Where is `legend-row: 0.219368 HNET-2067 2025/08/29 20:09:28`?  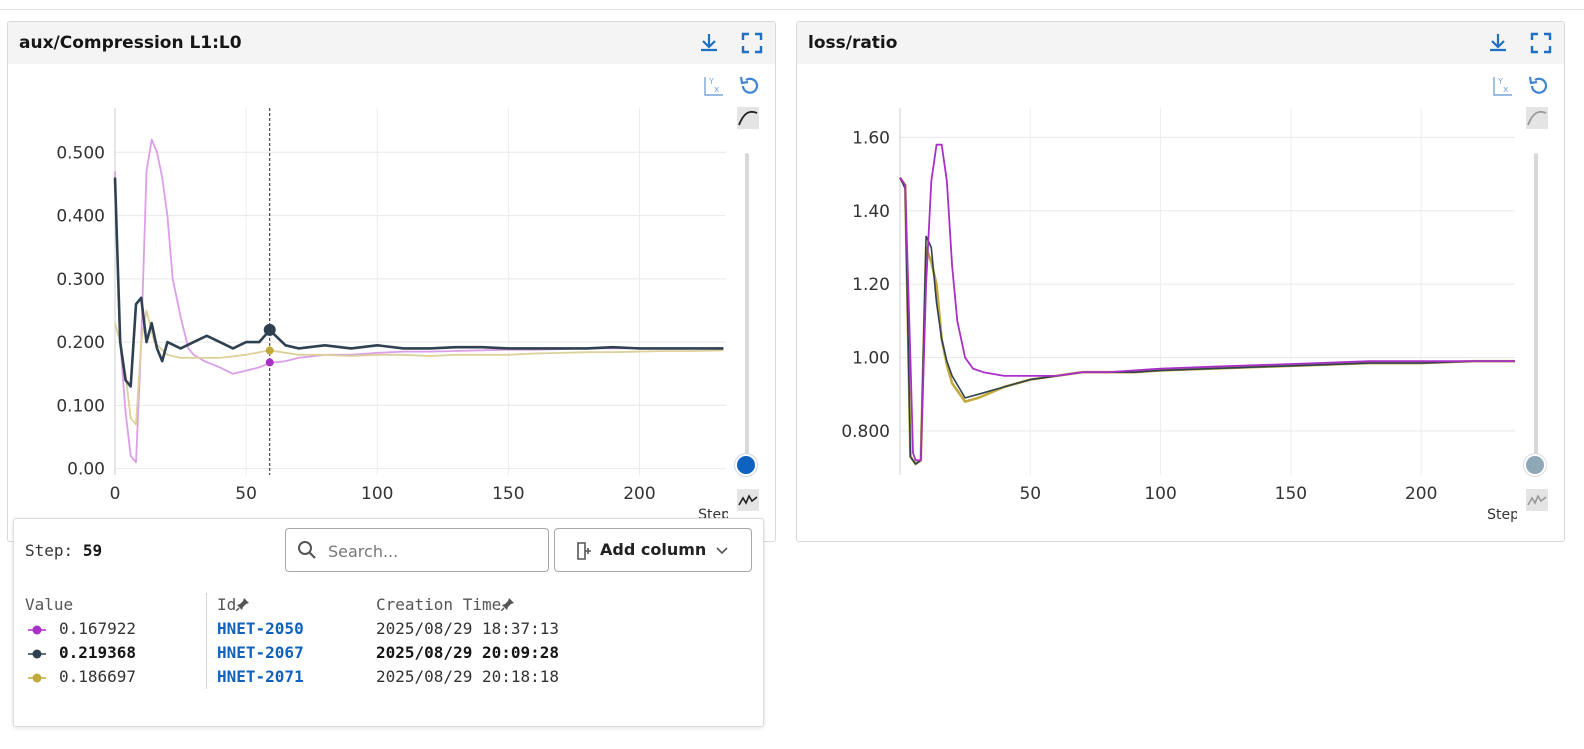 legend-row: 0.219368 HNET-2067 2025/08/29 20:09:28 is located at coordinates (384, 655).